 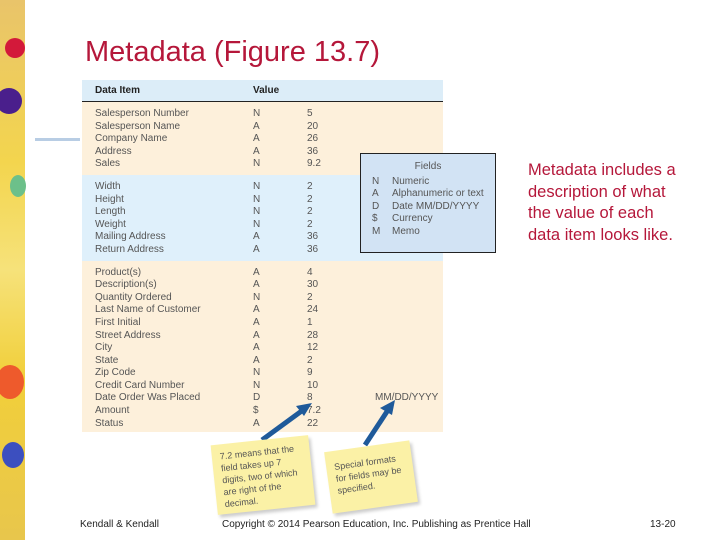 I want to click on arrow-head-amount, so click(x=304, y=409).